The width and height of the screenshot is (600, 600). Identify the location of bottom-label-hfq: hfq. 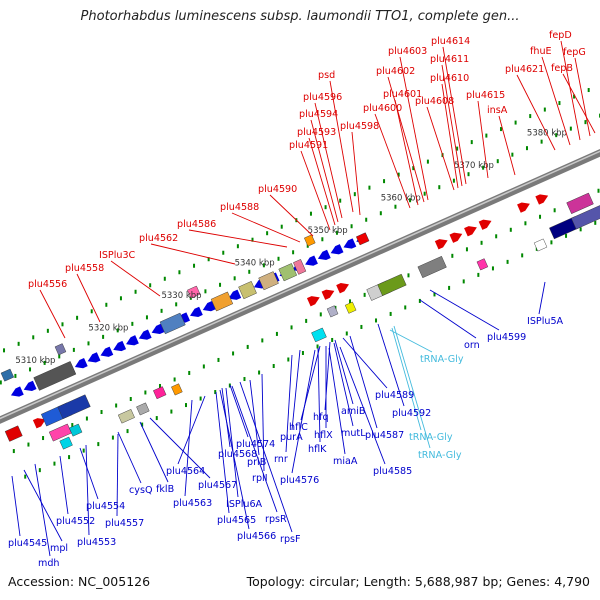
(321, 417).